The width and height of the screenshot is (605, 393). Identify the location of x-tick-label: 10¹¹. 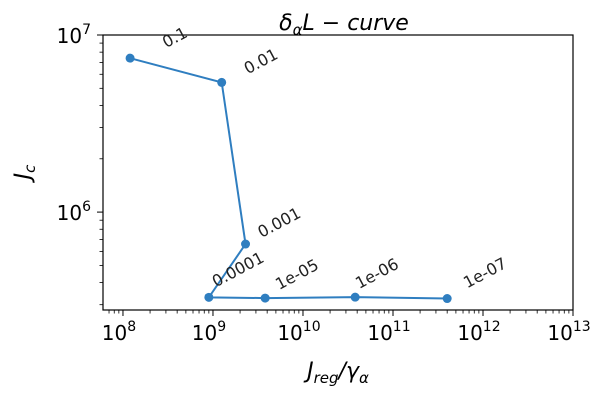
(388, 332).